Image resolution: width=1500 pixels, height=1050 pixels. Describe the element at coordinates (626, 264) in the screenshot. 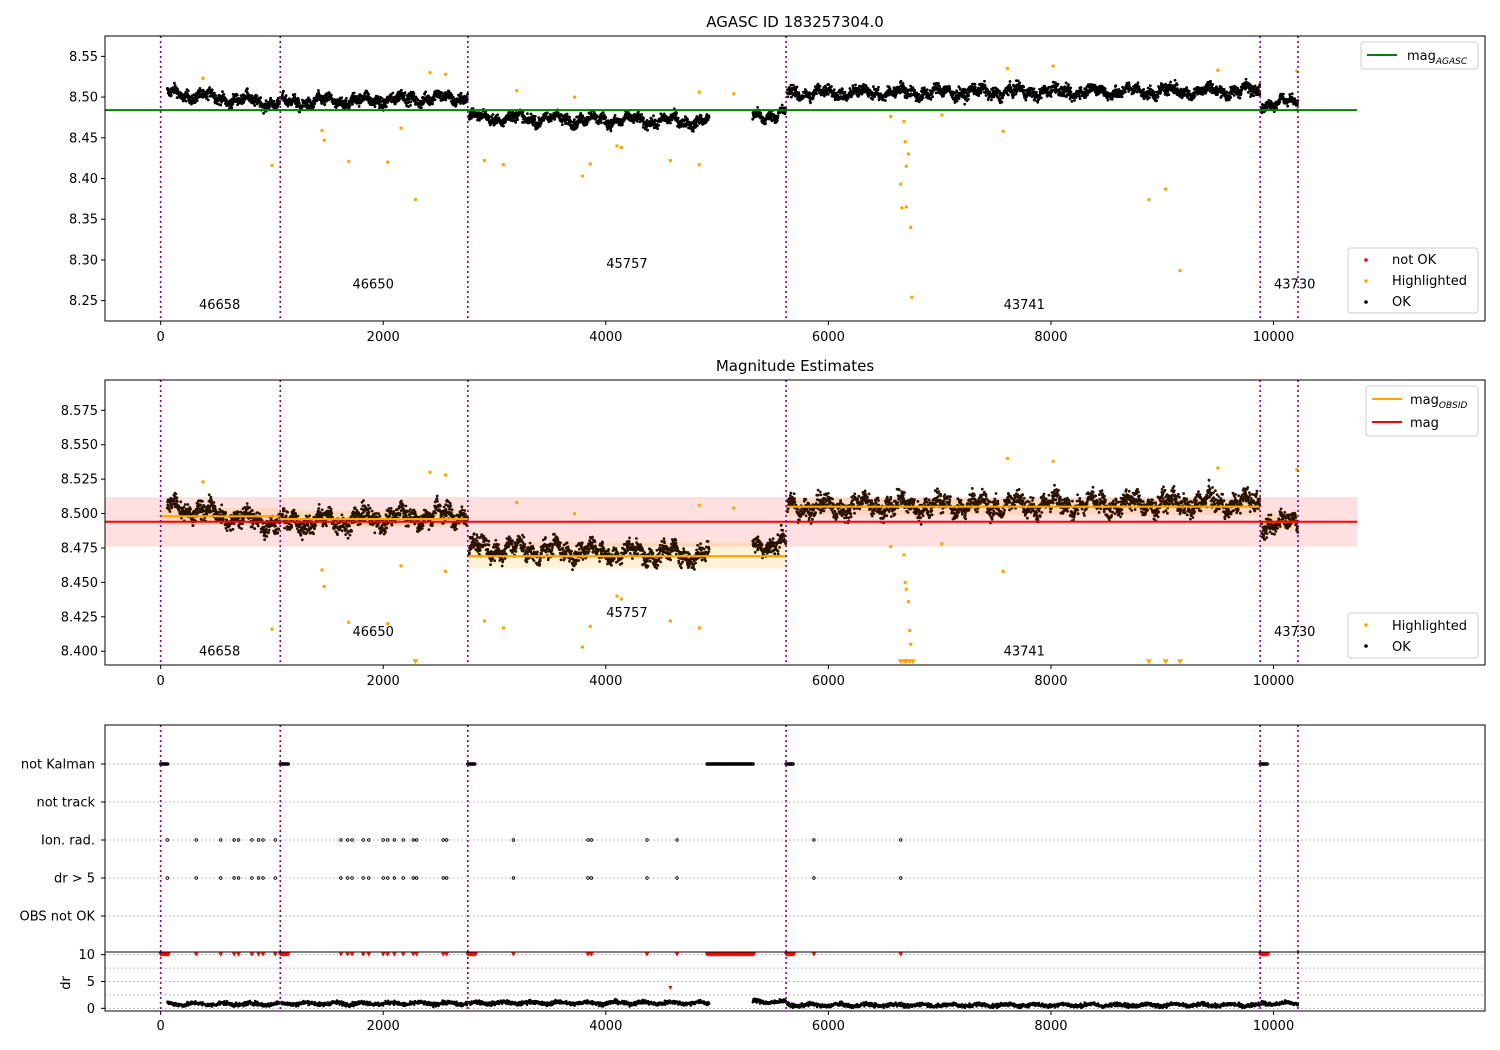

I see `obsid-label: 45757` at that location.